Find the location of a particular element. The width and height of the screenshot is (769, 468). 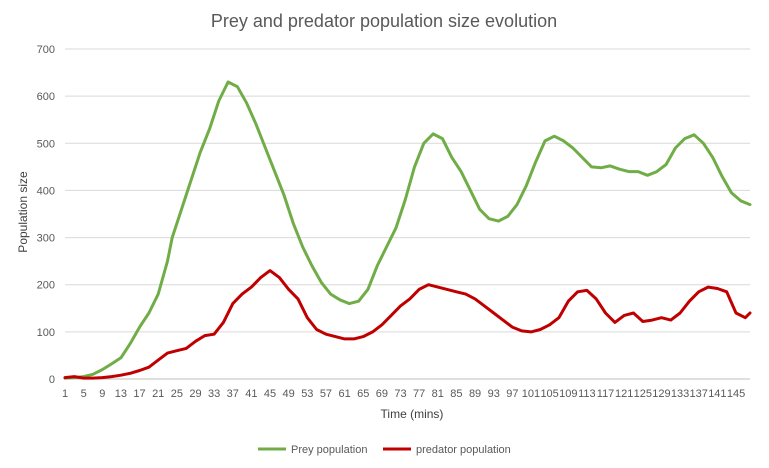

x-tick-label: 49 is located at coordinates (289, 394).